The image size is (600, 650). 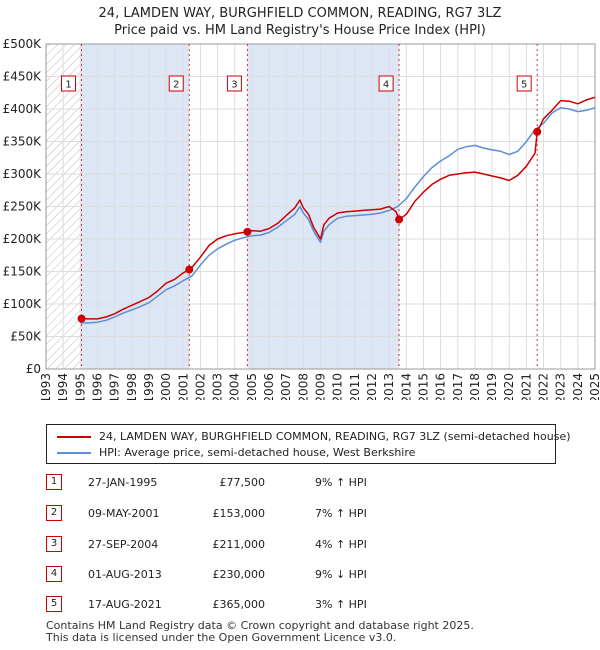 I want to click on sale-label: 4, so click(x=386, y=85).